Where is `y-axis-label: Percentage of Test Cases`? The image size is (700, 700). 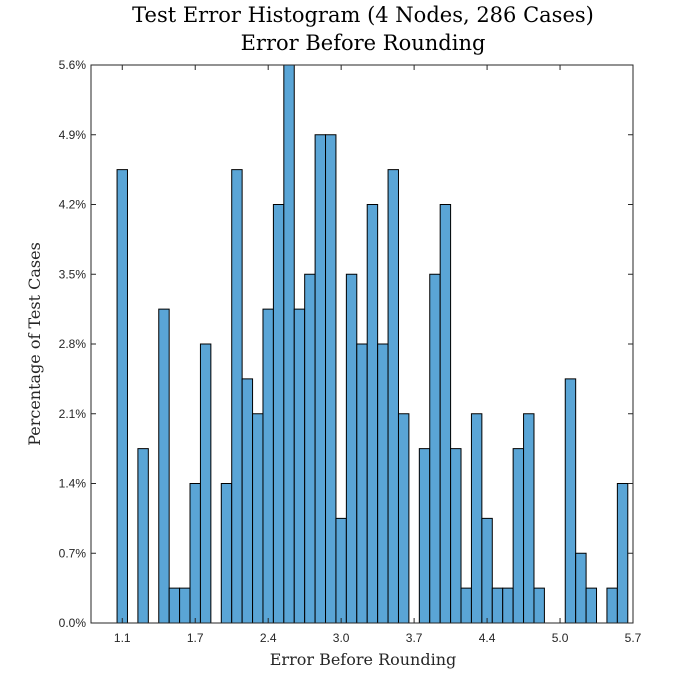
y-axis-label: Percentage of Test Cases is located at coordinates (34, 344).